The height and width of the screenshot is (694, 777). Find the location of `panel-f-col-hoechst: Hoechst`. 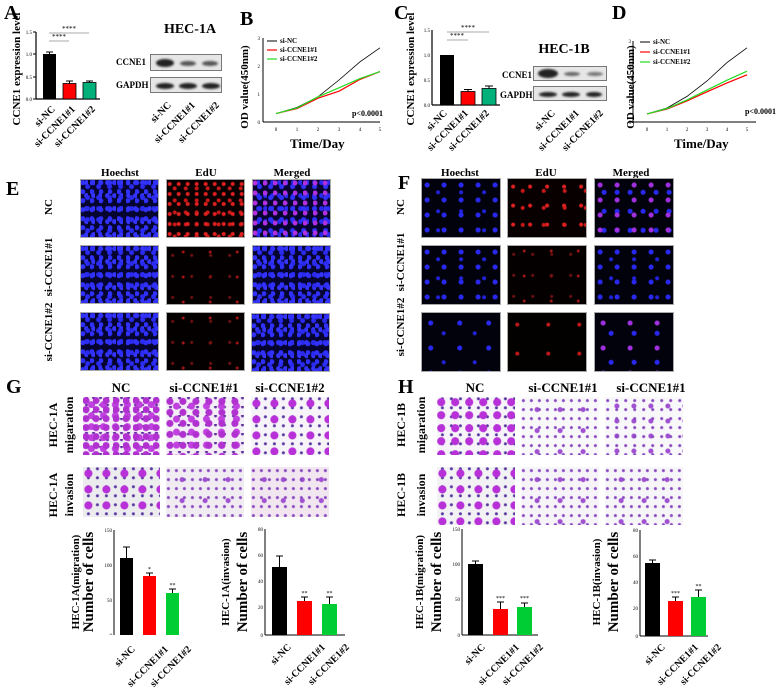

panel-f-col-hoechst: Hoechst is located at coordinates (460, 173).